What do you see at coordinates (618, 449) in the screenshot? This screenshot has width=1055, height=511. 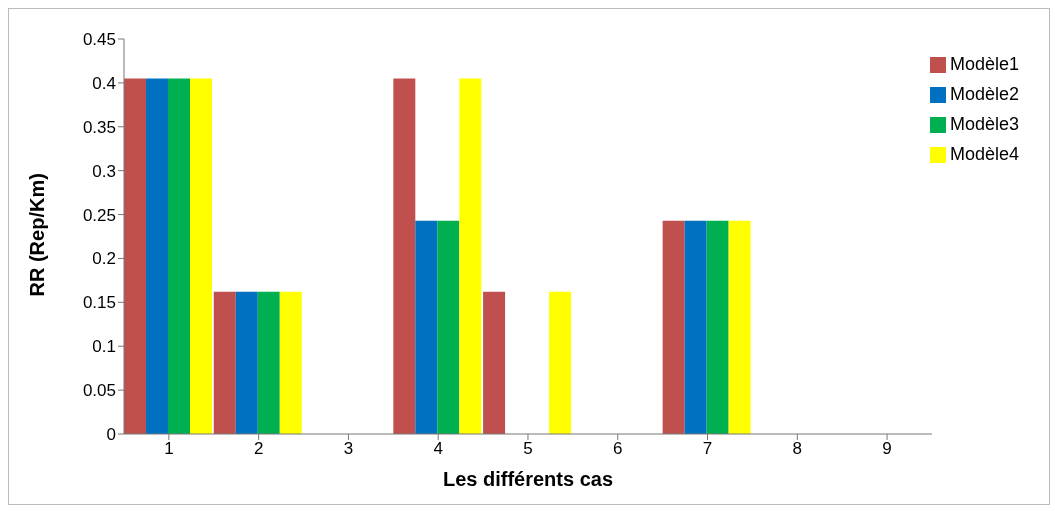 I see `x-tick-label: 6` at bounding box center [618, 449].